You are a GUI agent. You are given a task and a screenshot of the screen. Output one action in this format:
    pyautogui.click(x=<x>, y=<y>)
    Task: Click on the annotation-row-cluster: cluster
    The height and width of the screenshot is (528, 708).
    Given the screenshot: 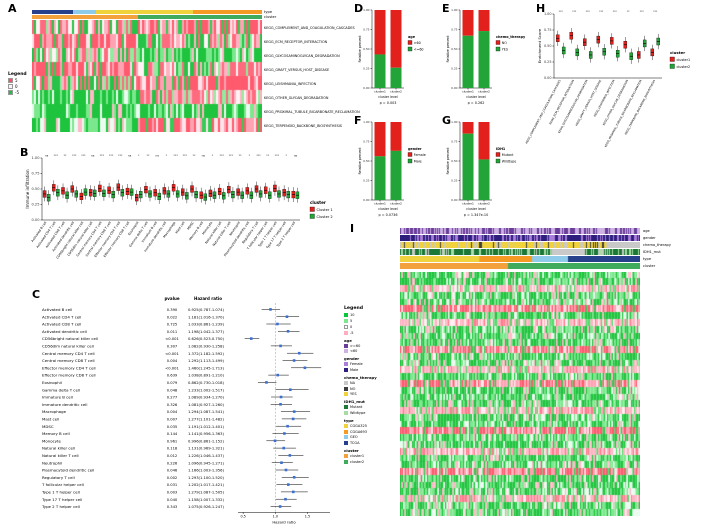 What is the action you would take?
    pyautogui.click(x=553, y=266)
    